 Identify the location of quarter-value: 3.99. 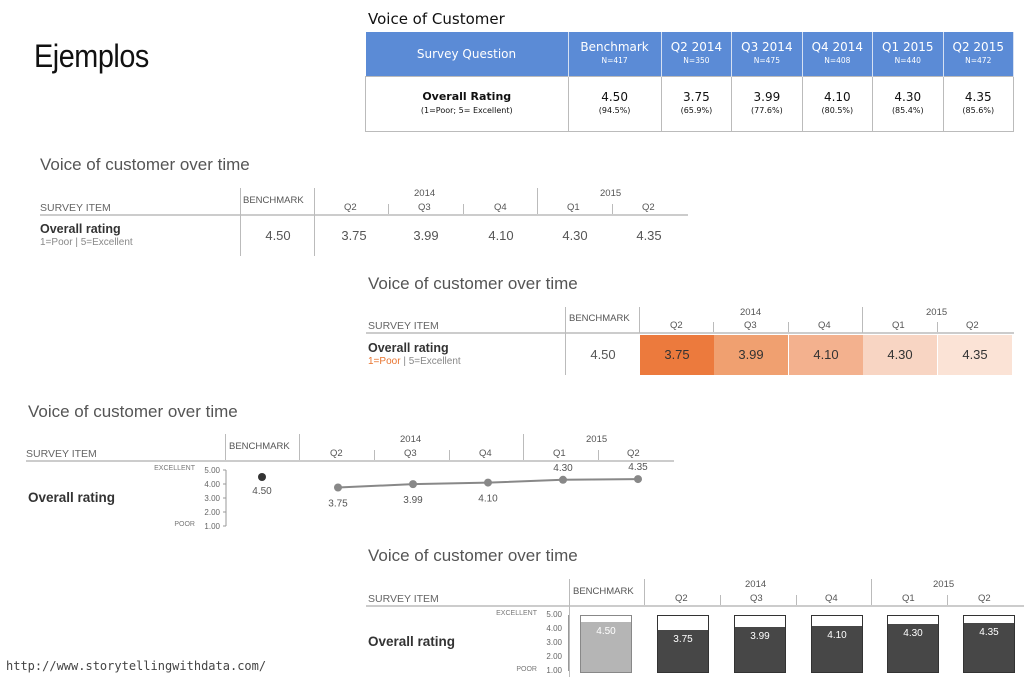
(426, 235).